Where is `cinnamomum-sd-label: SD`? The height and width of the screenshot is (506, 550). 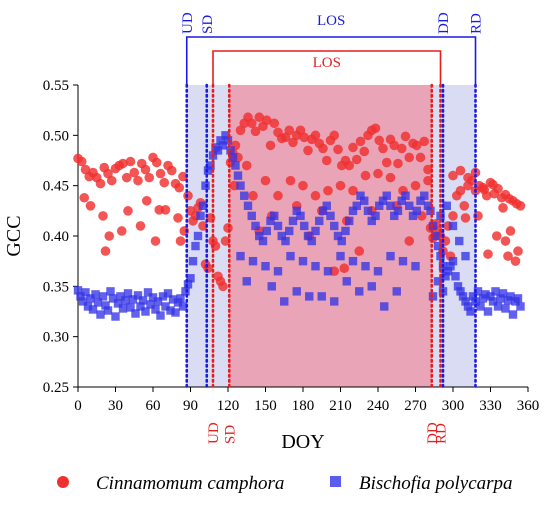
cinnamomum-sd-label: SD is located at coordinates (230, 434).